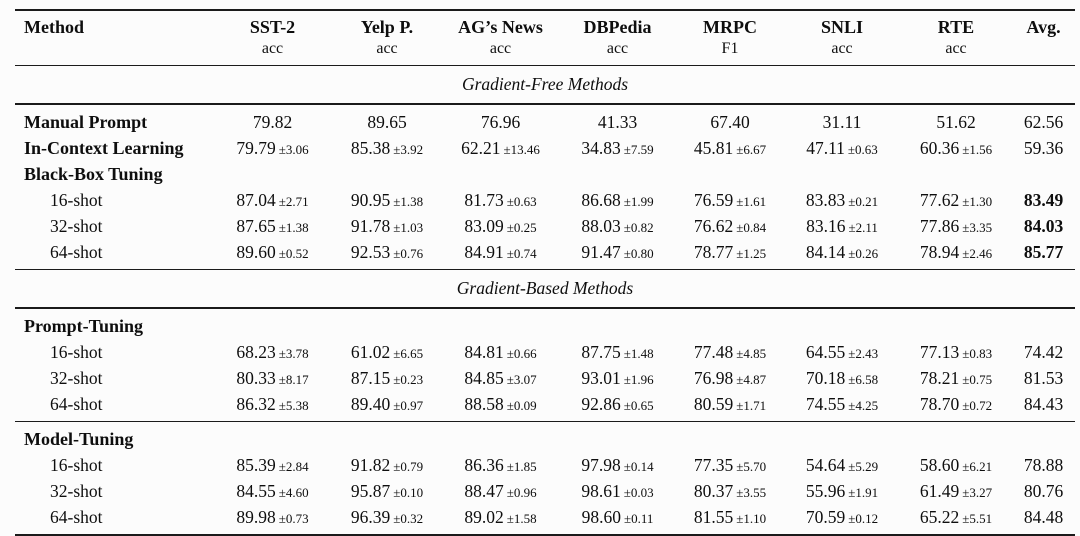 The image size is (1080, 536). What do you see at coordinates (617, 200) in the screenshot?
I see `metric-cell: 86.68 ±1.99` at bounding box center [617, 200].